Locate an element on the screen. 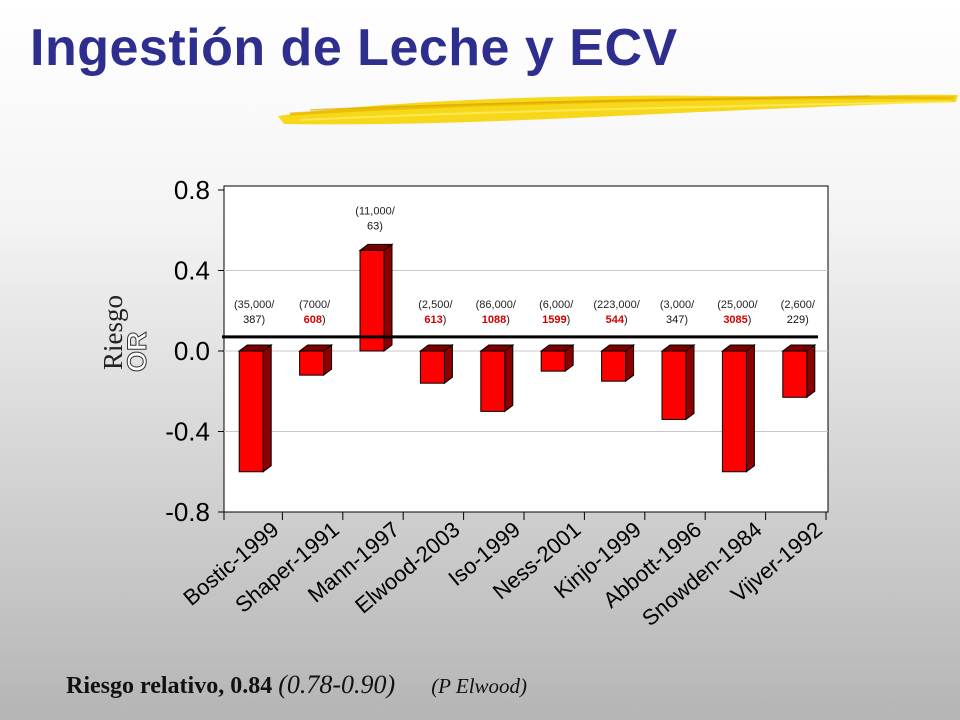  bar-Ness-2001 is located at coordinates (557, 358).